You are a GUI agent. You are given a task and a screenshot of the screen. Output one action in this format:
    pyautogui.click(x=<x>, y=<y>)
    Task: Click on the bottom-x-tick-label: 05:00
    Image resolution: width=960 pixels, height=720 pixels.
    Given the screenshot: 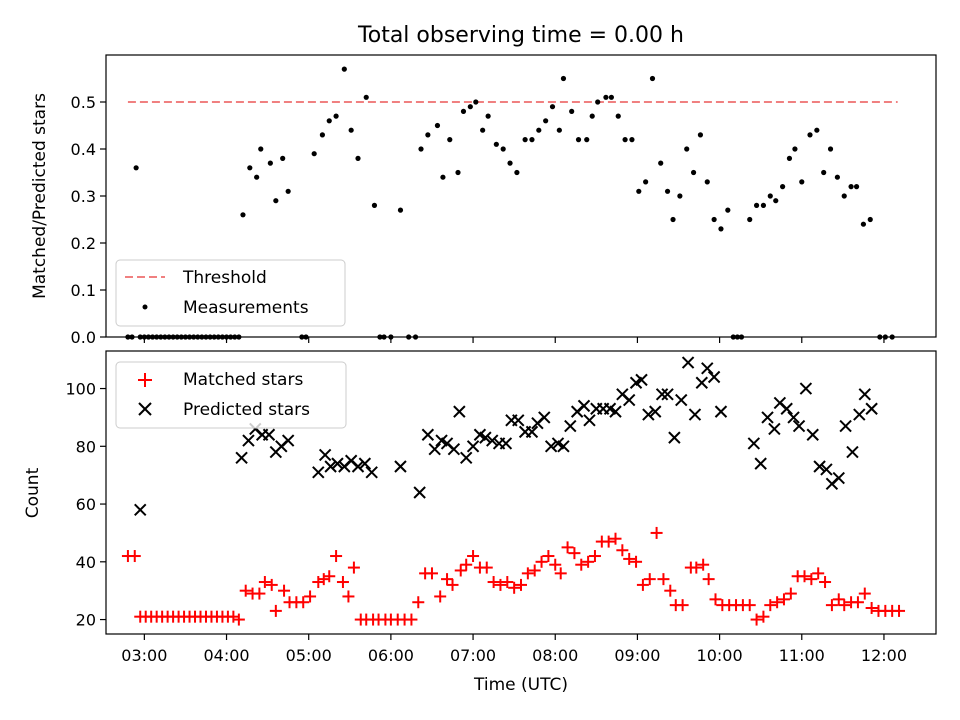 What is the action you would take?
    pyautogui.click(x=309, y=655)
    